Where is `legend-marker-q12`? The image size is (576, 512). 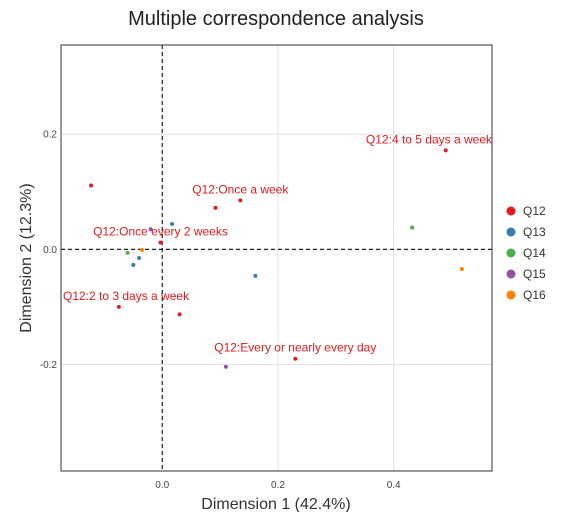 legend-marker-q12 is located at coordinates (511, 211).